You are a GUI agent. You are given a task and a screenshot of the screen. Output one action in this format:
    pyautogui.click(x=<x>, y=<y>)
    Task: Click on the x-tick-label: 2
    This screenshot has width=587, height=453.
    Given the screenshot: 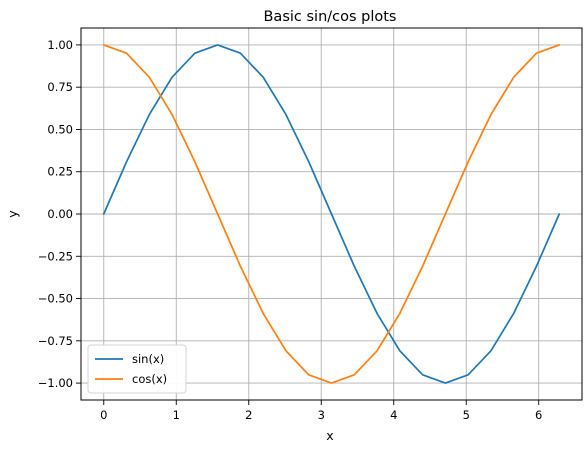 What is the action you would take?
    pyautogui.click(x=248, y=415)
    